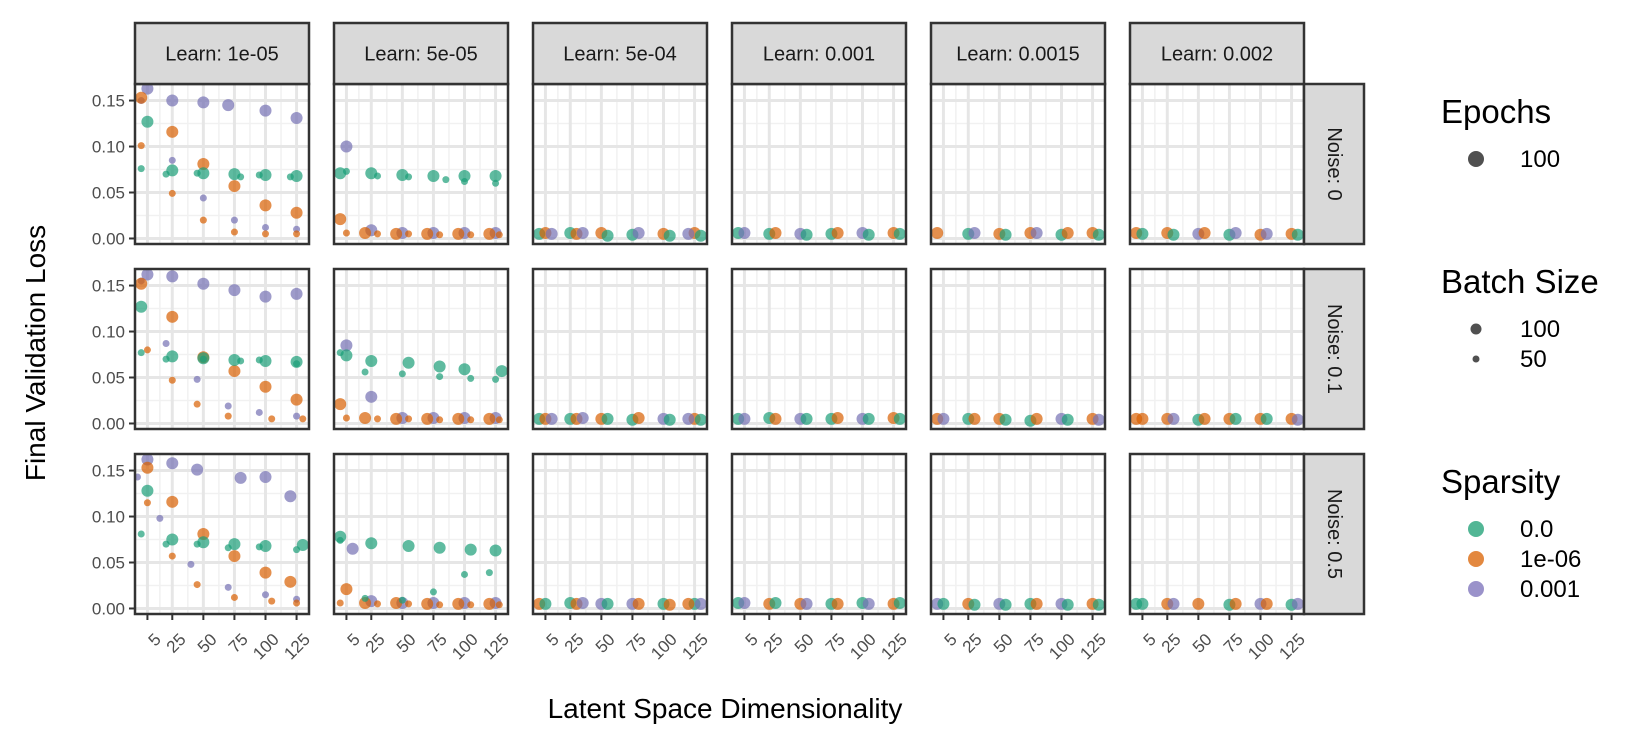  I want to click on column-strip: Learn: 0.001, so click(819, 53).